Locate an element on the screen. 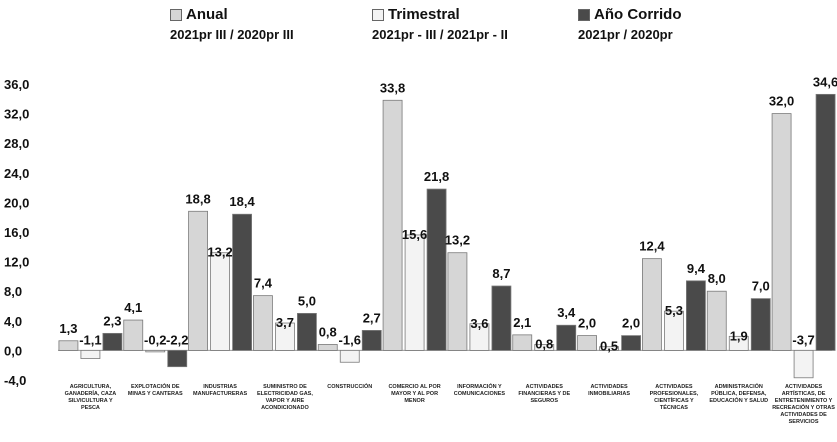 The height and width of the screenshot is (442, 837). data-label-corrido: 2,3 is located at coordinates (112, 320).